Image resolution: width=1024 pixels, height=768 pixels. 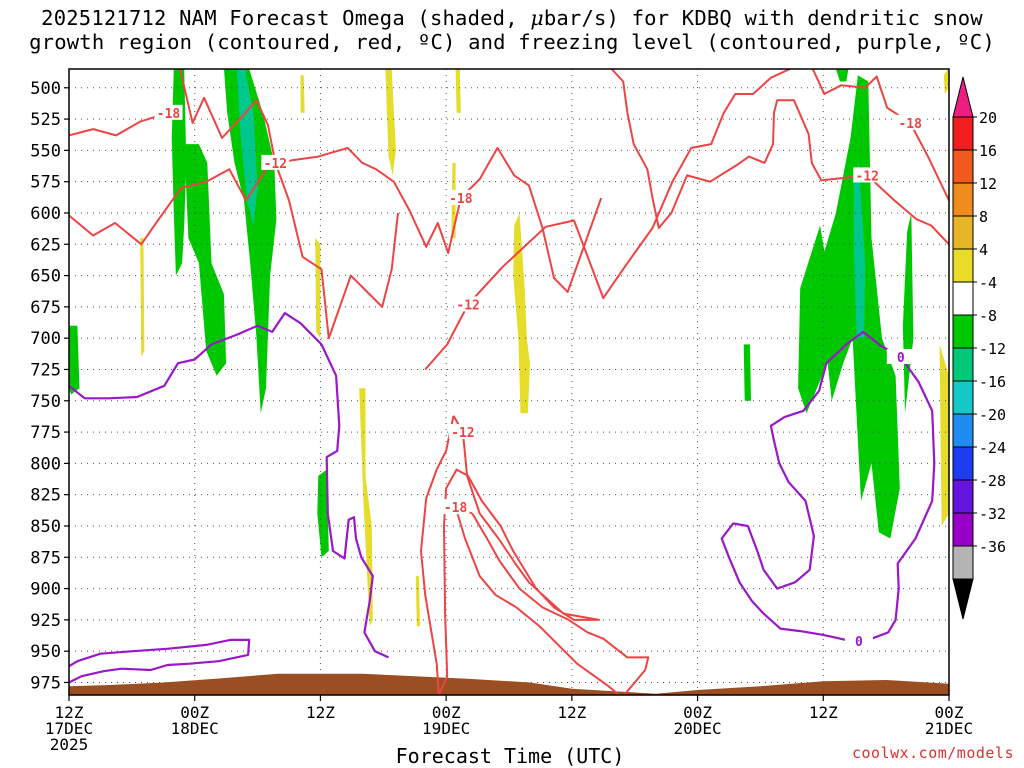 I want to click on colorbar-top-arrow, so click(x=963, y=97).